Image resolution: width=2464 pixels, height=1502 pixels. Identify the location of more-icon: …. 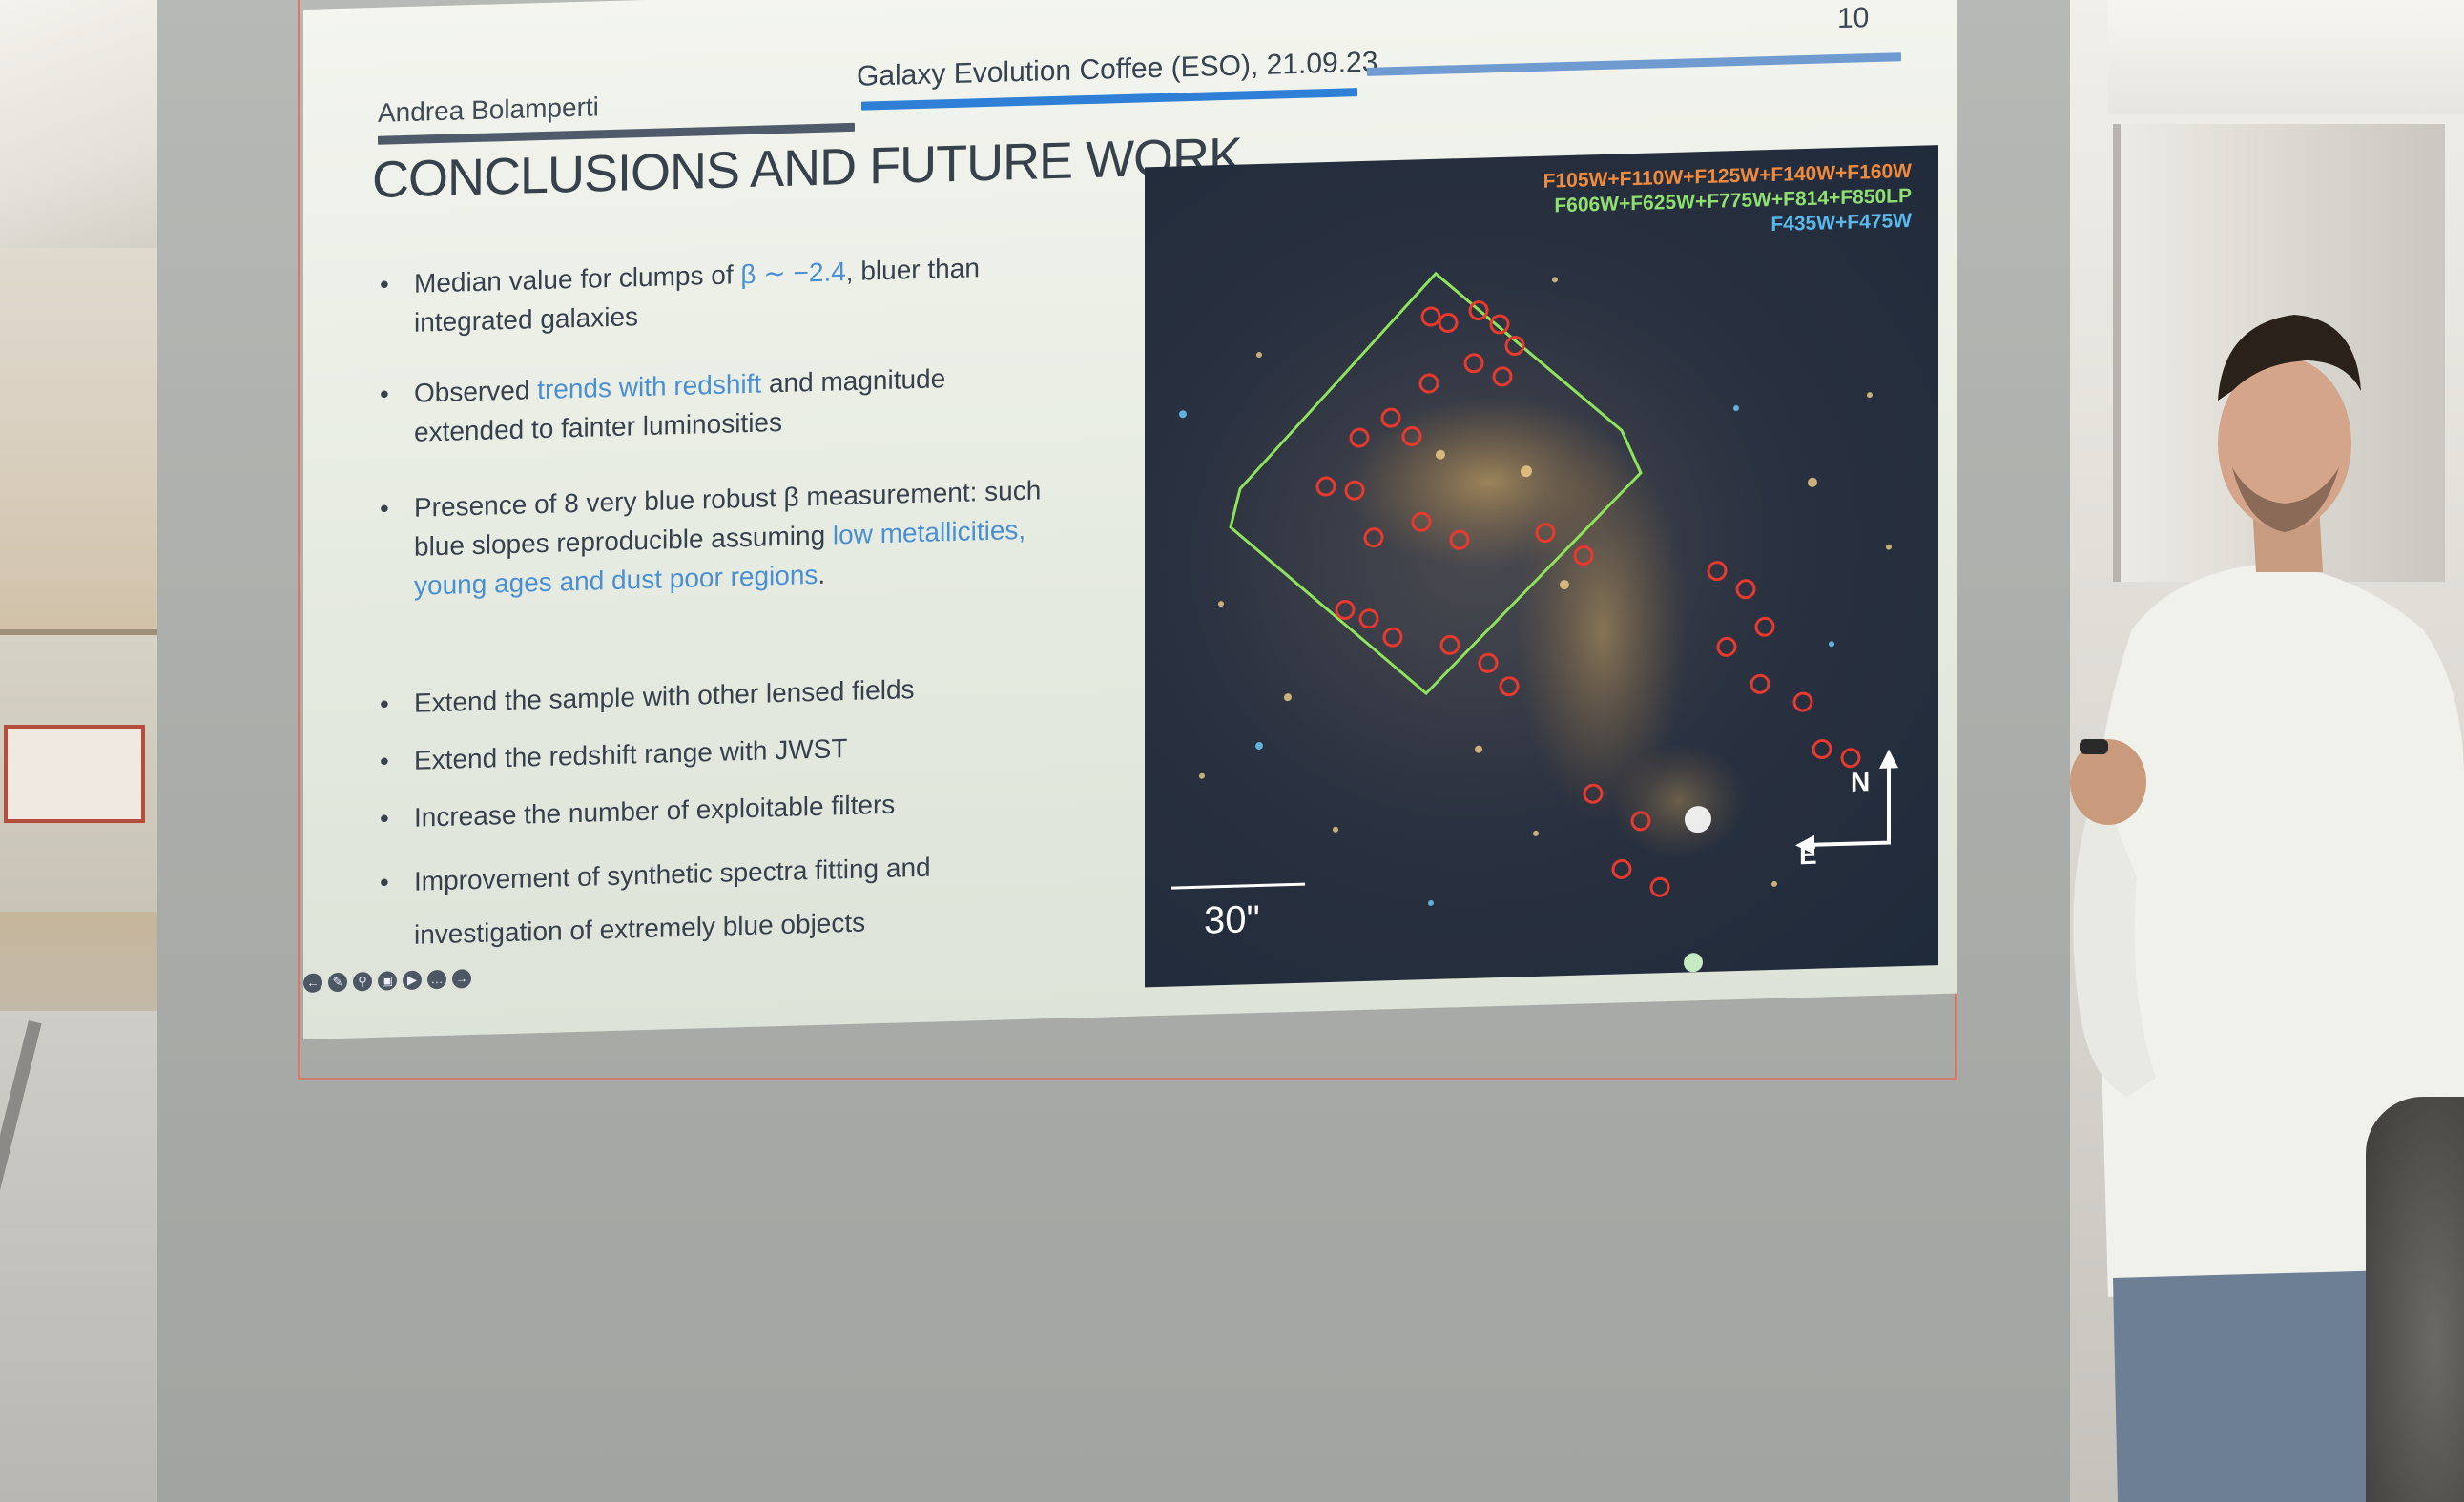
(436, 979).